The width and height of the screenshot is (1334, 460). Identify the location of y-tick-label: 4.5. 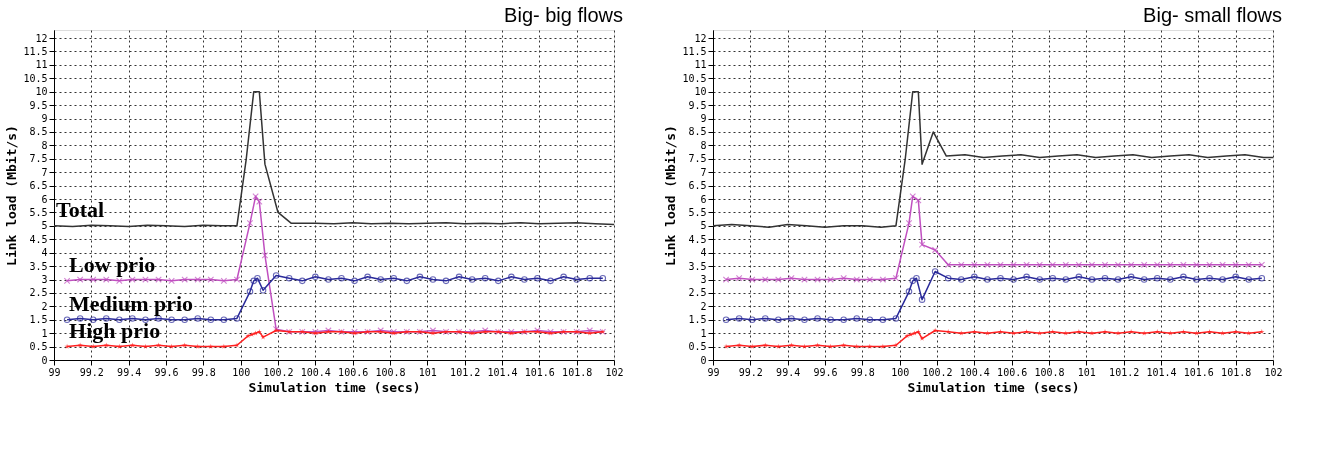
(697, 239).